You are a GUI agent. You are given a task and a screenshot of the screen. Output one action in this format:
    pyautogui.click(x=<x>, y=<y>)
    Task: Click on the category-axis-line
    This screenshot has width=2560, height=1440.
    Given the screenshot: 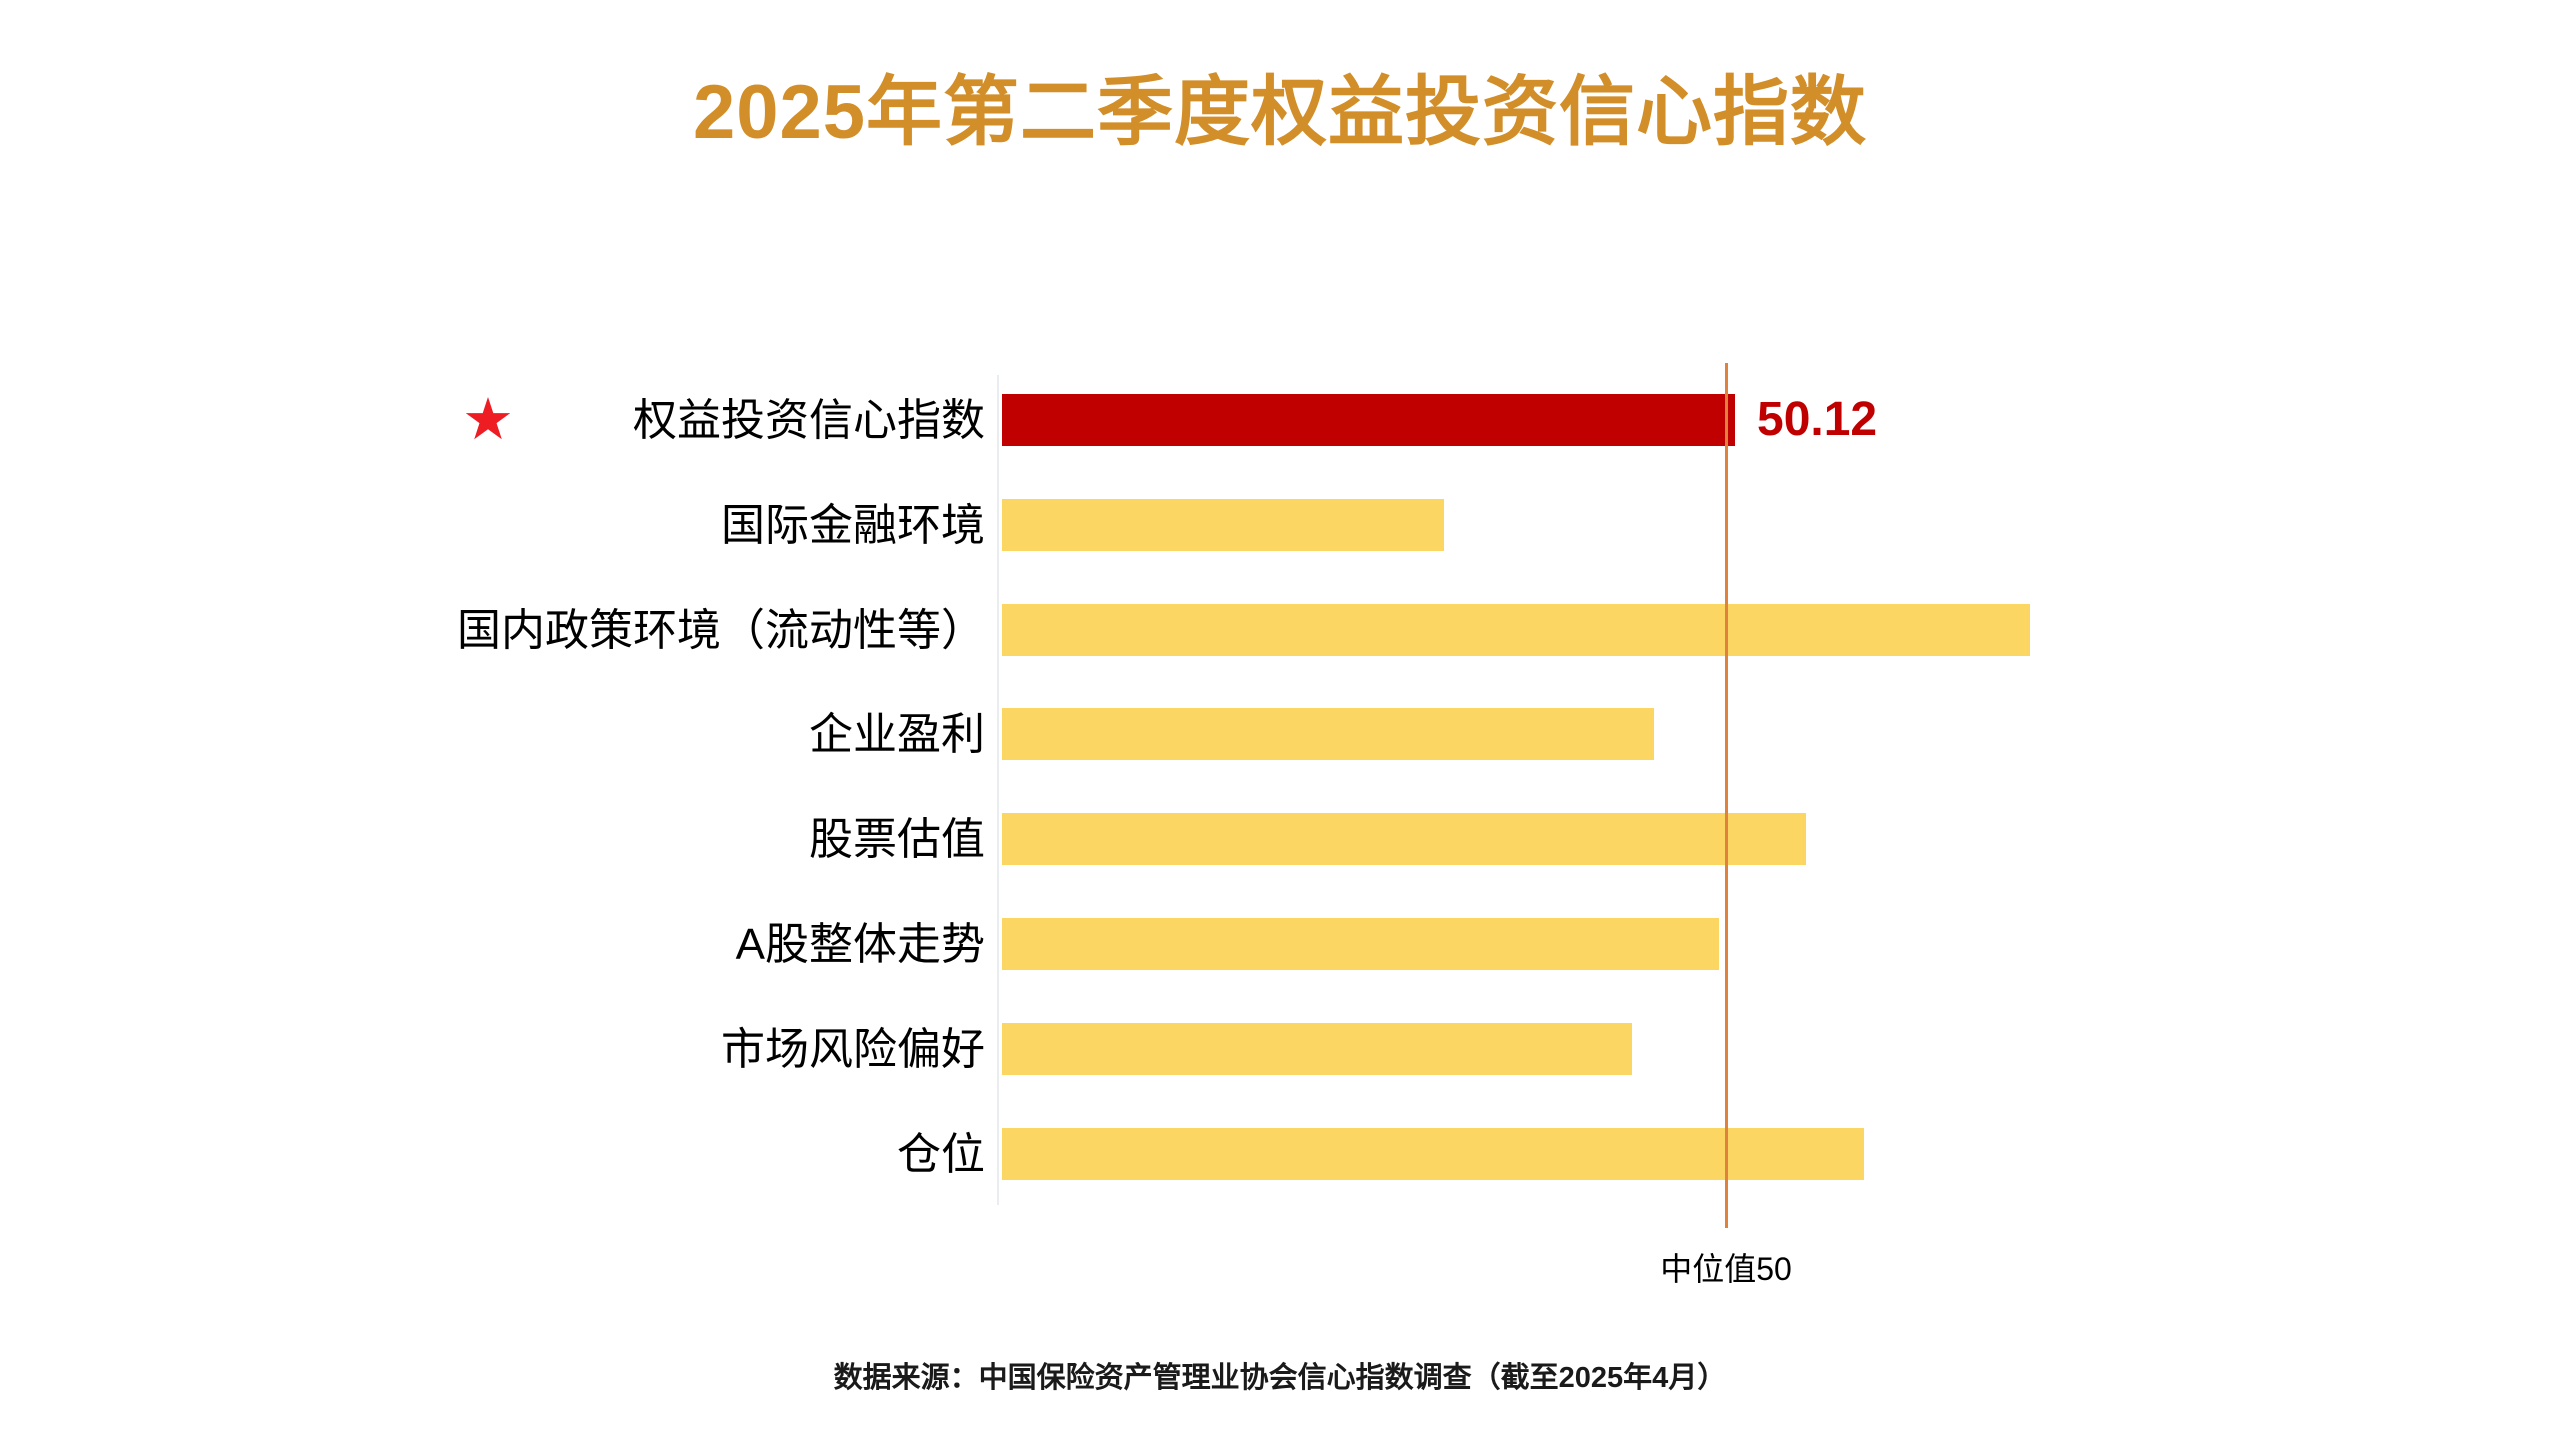 What is the action you would take?
    pyautogui.click(x=998, y=790)
    